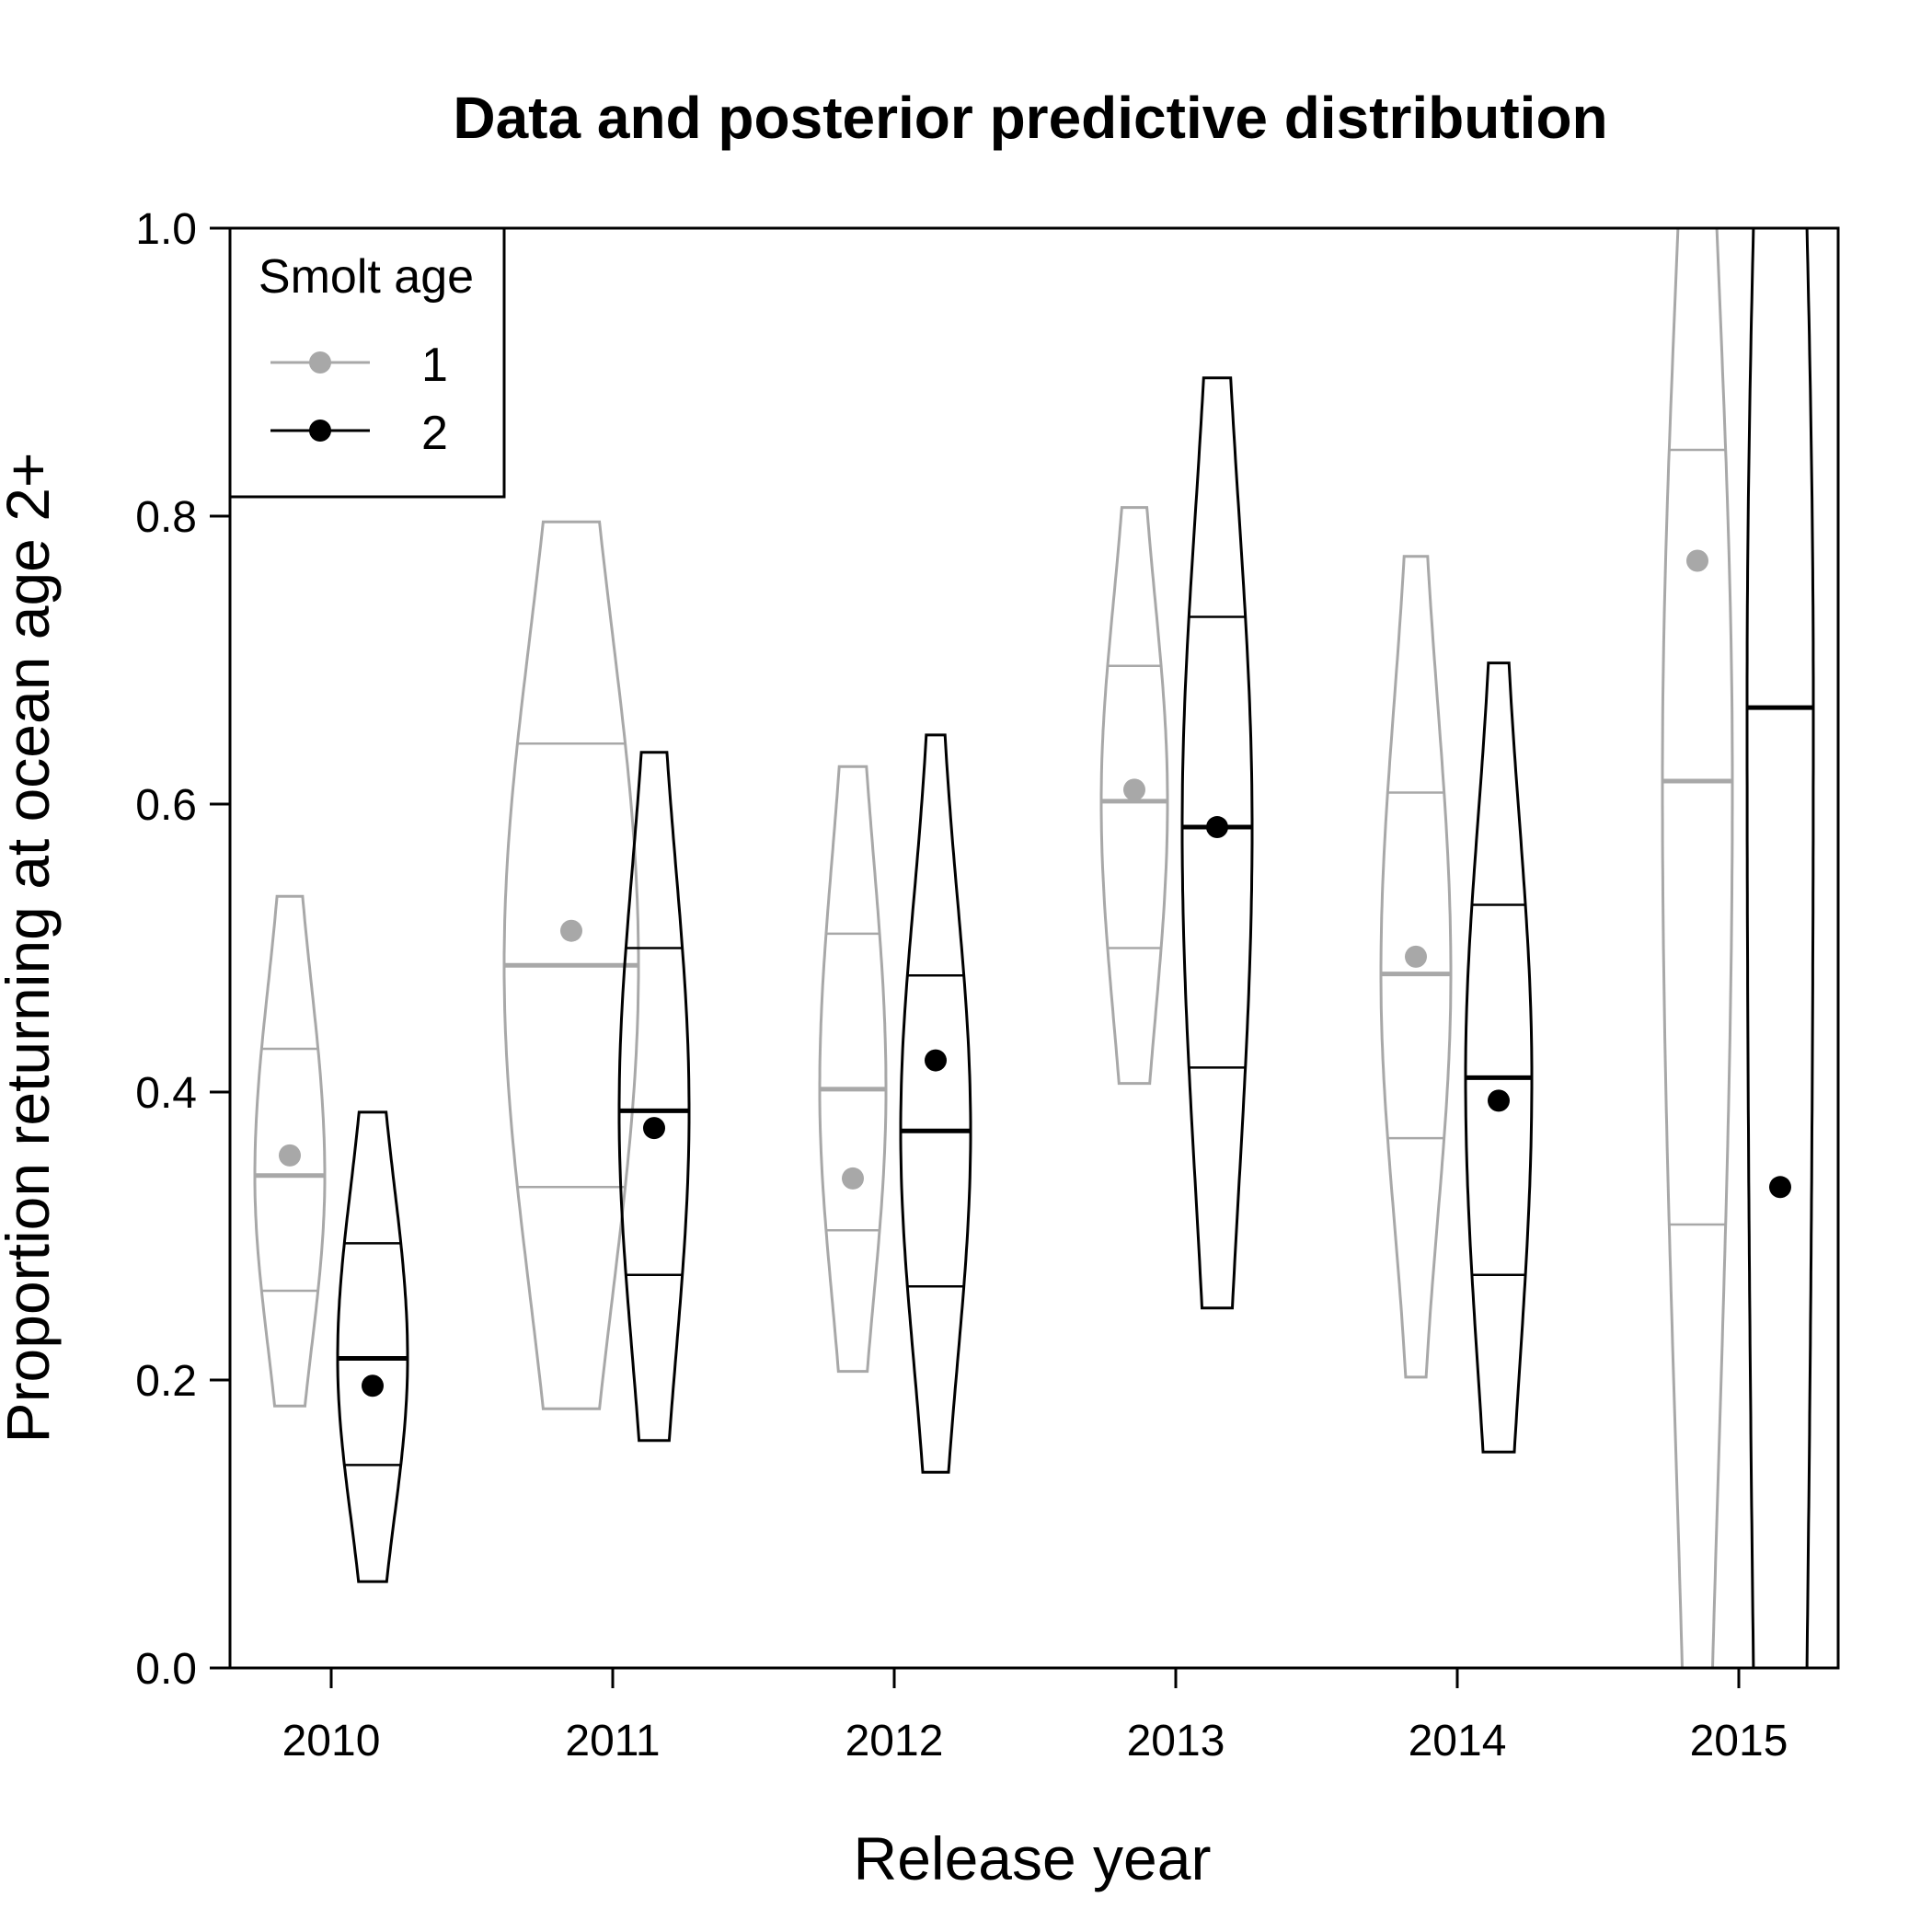  Describe the element at coordinates (1176, 1741) in the screenshot. I see `x-tick-label: 2013` at that location.